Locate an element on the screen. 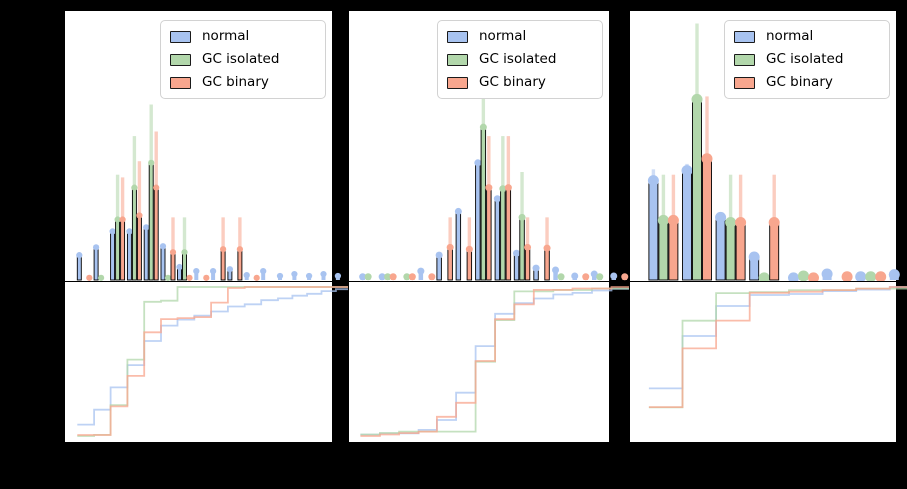 The height and width of the screenshot is (489, 907). cdf-panel-left is located at coordinates (213, 362).